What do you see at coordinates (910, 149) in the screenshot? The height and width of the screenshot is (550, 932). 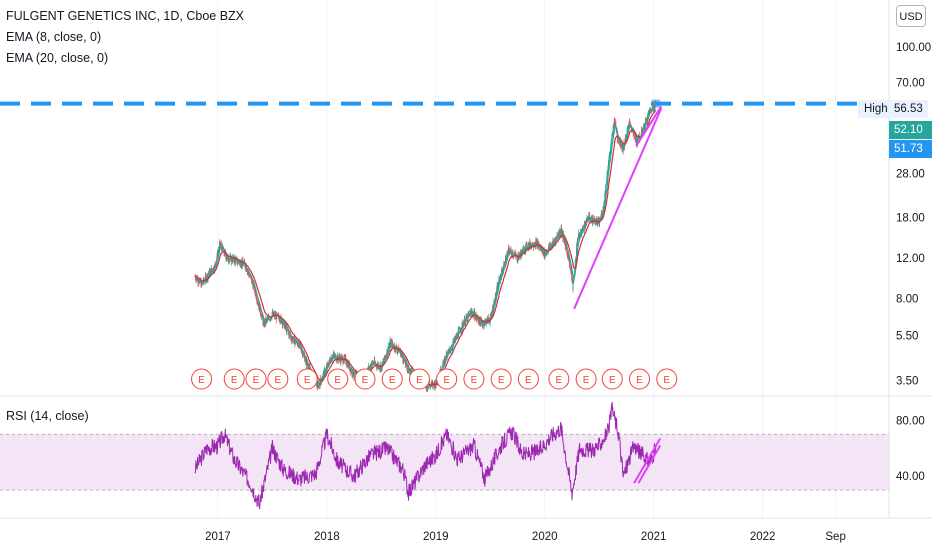 I see `ema20-price-tag: 51.73` at bounding box center [910, 149].